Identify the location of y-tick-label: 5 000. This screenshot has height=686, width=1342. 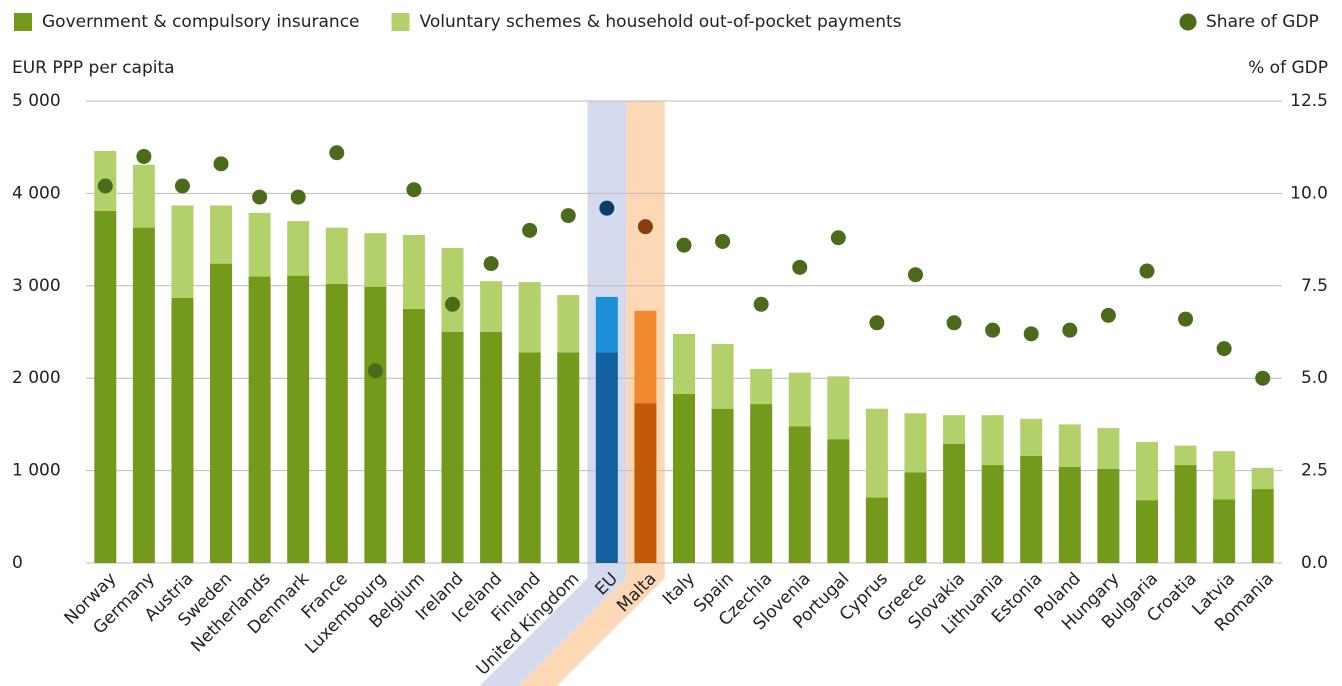
(36, 101).